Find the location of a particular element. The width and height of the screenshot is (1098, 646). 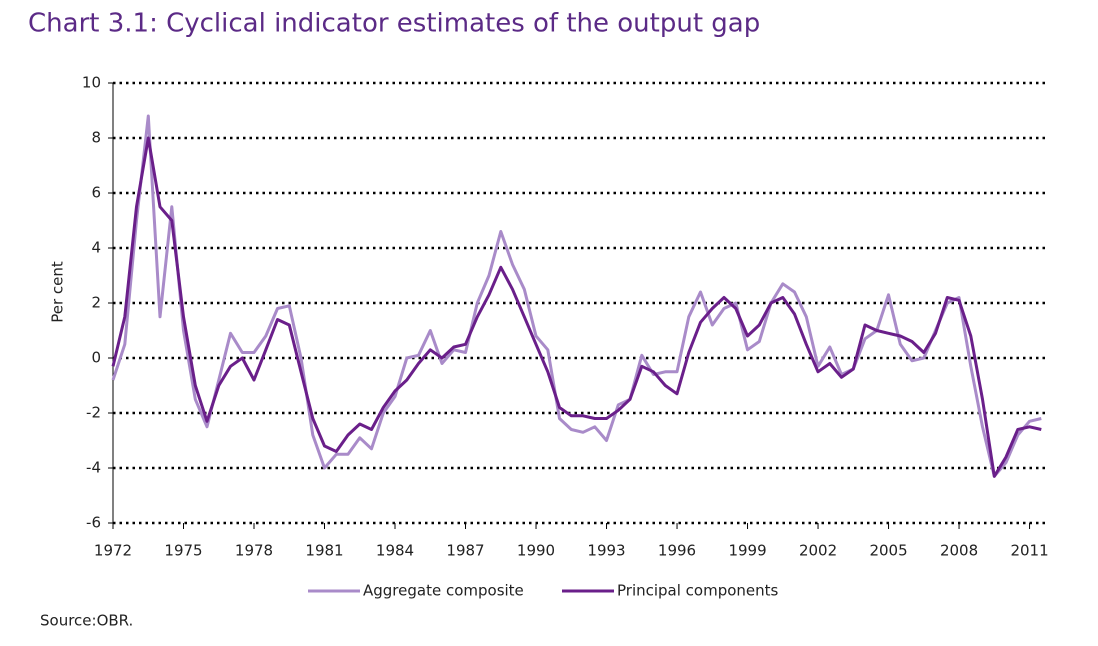

x-tick-label: 1999 is located at coordinates (747, 551).